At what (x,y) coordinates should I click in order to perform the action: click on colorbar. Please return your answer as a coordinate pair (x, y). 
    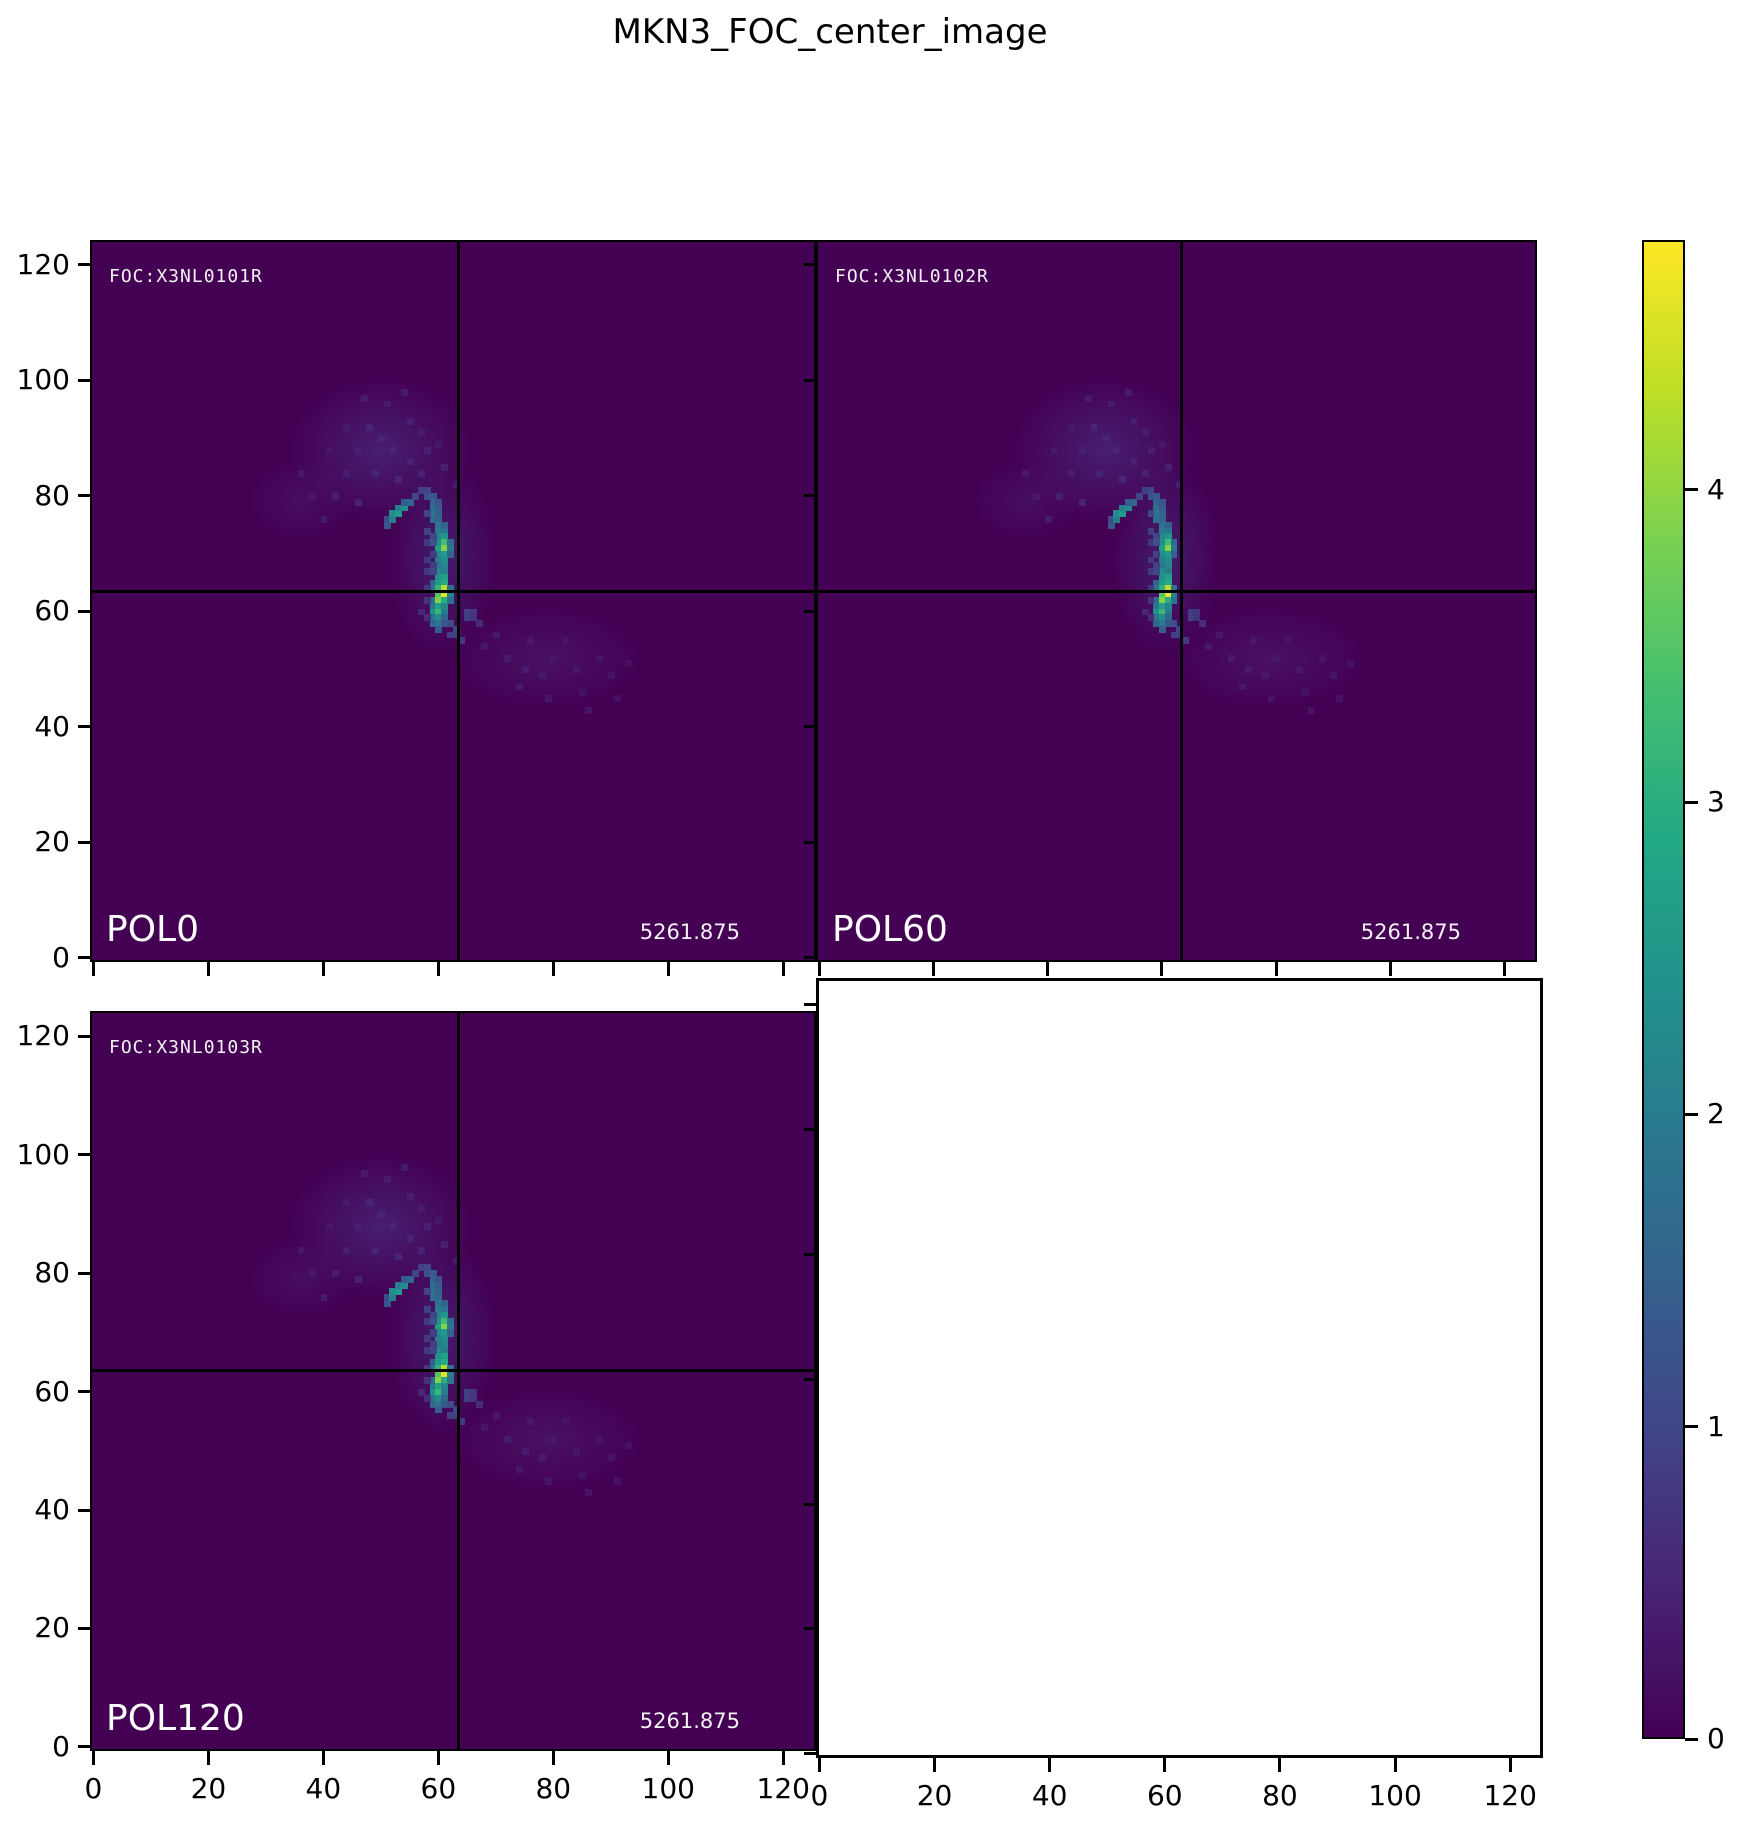
    Looking at the image, I should click on (1663, 989).